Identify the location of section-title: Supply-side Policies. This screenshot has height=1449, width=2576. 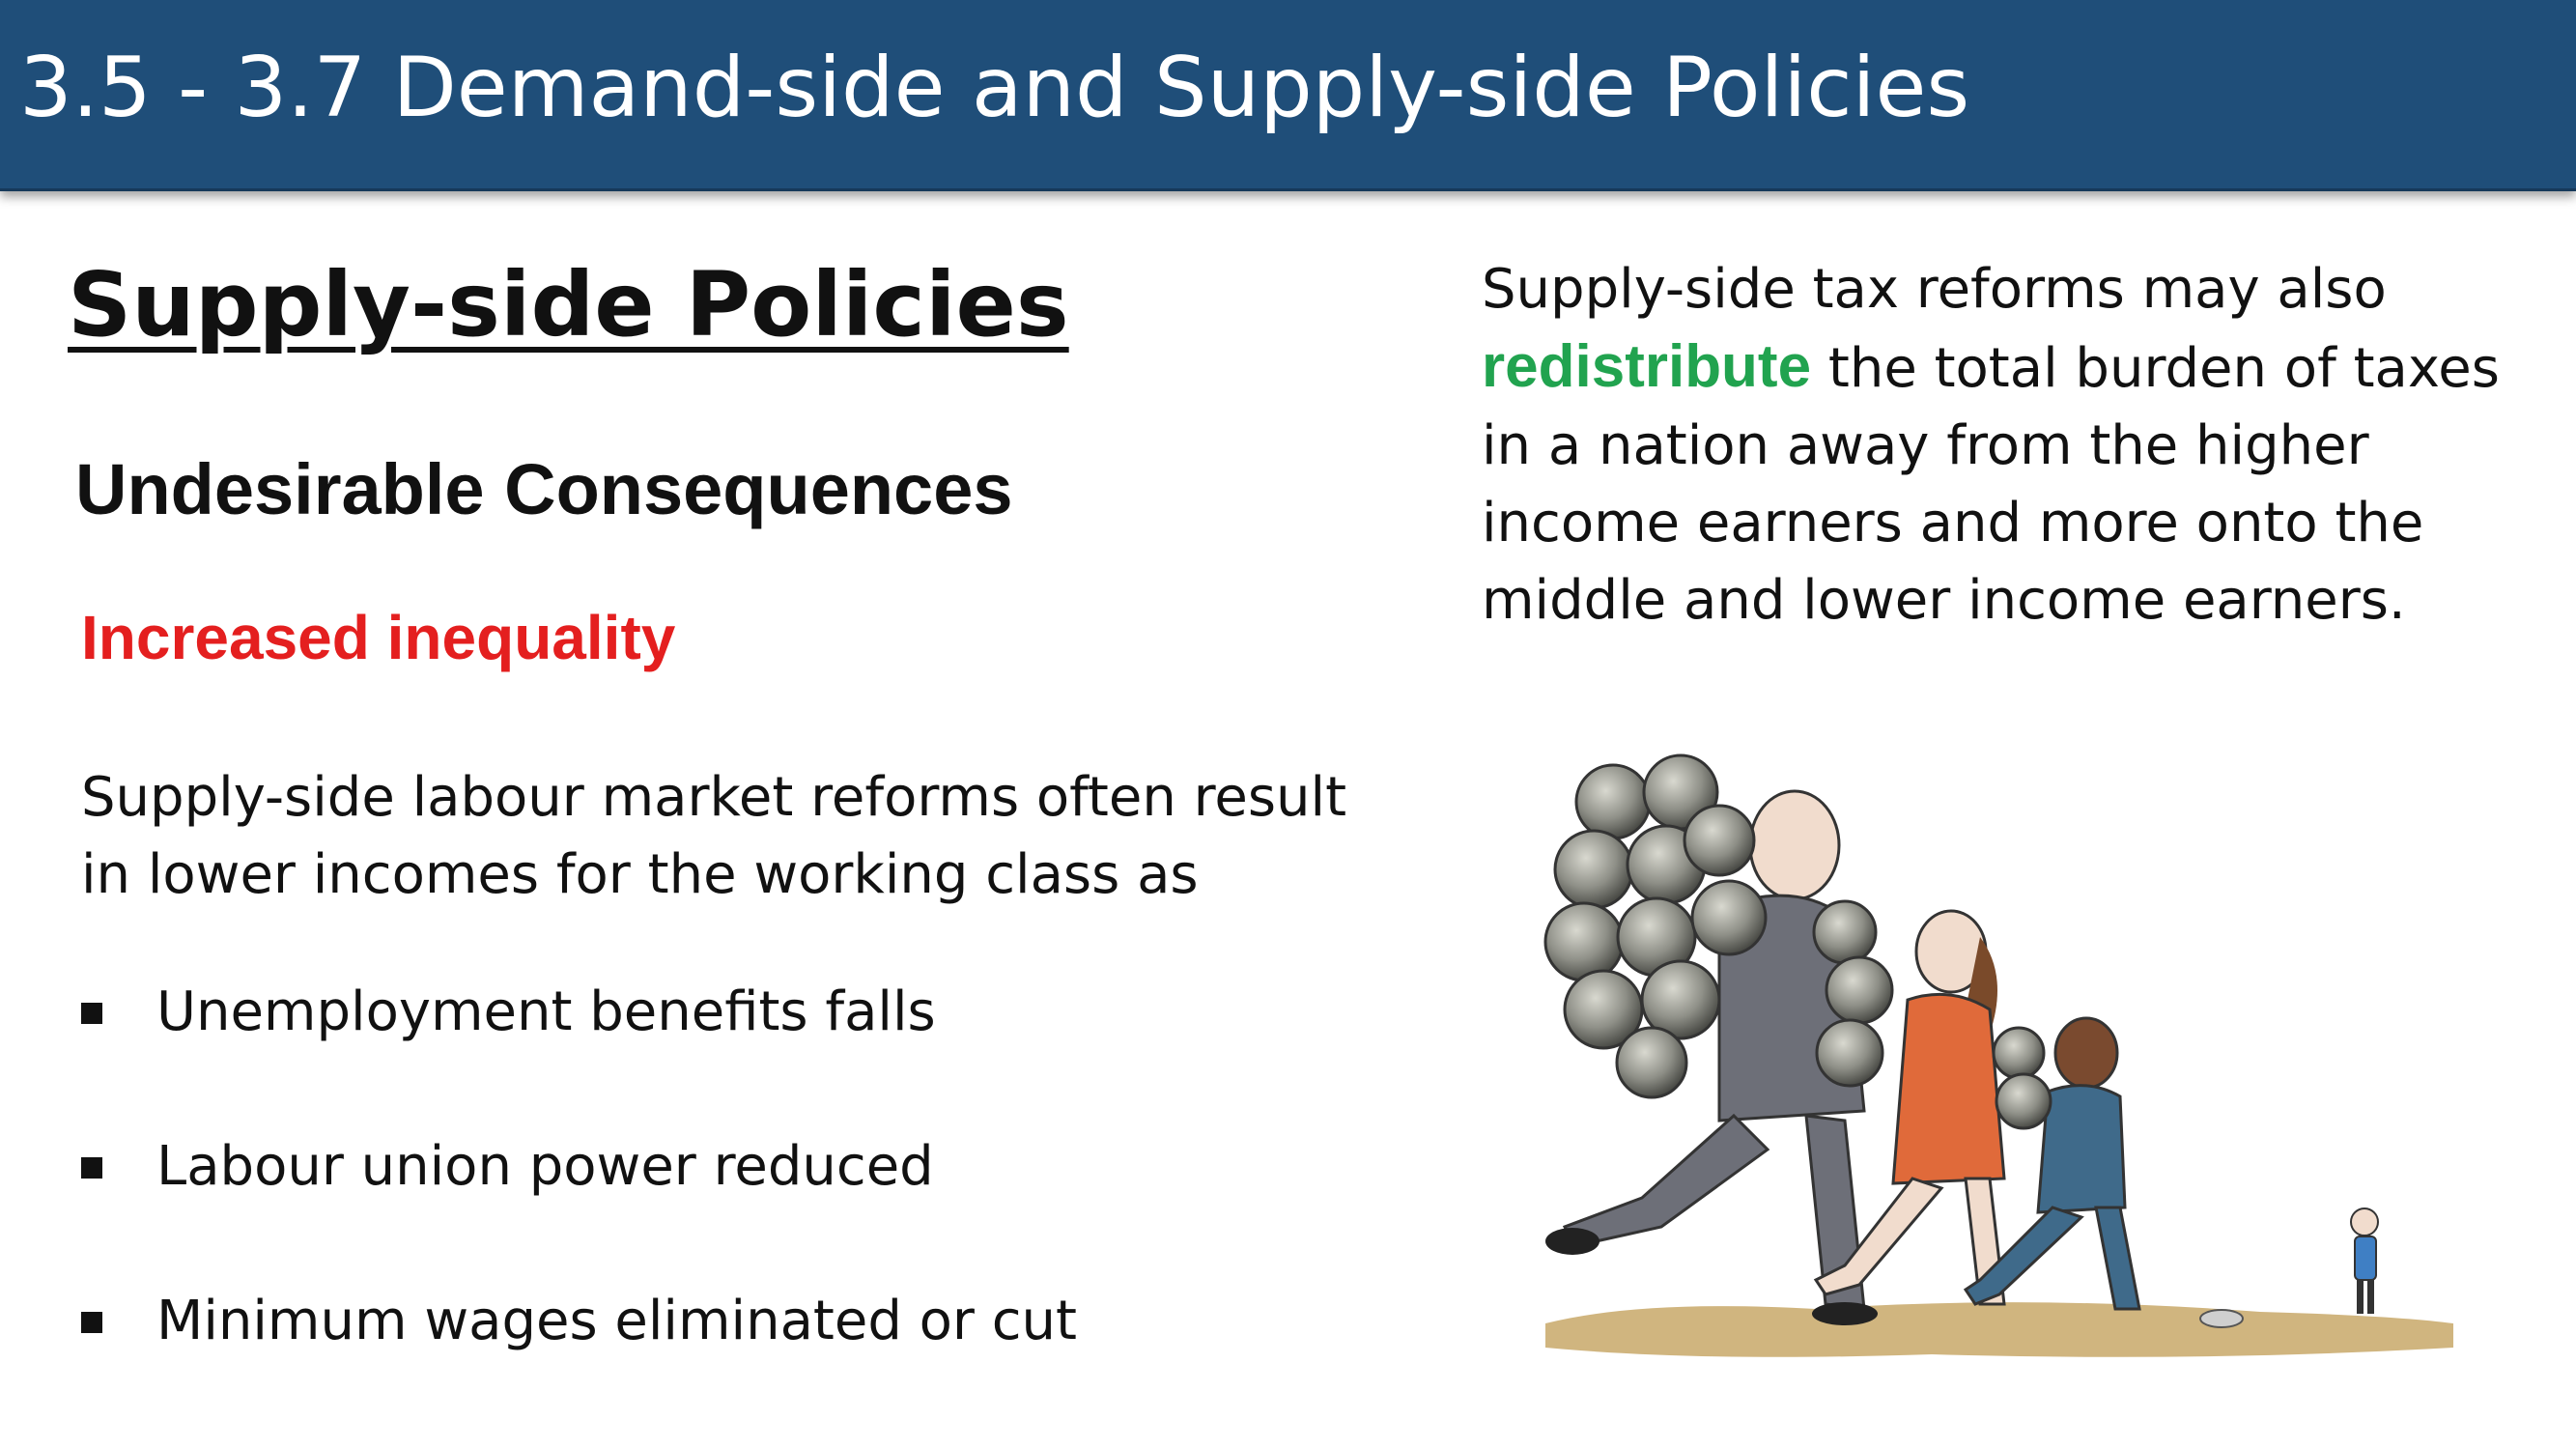
(568, 304).